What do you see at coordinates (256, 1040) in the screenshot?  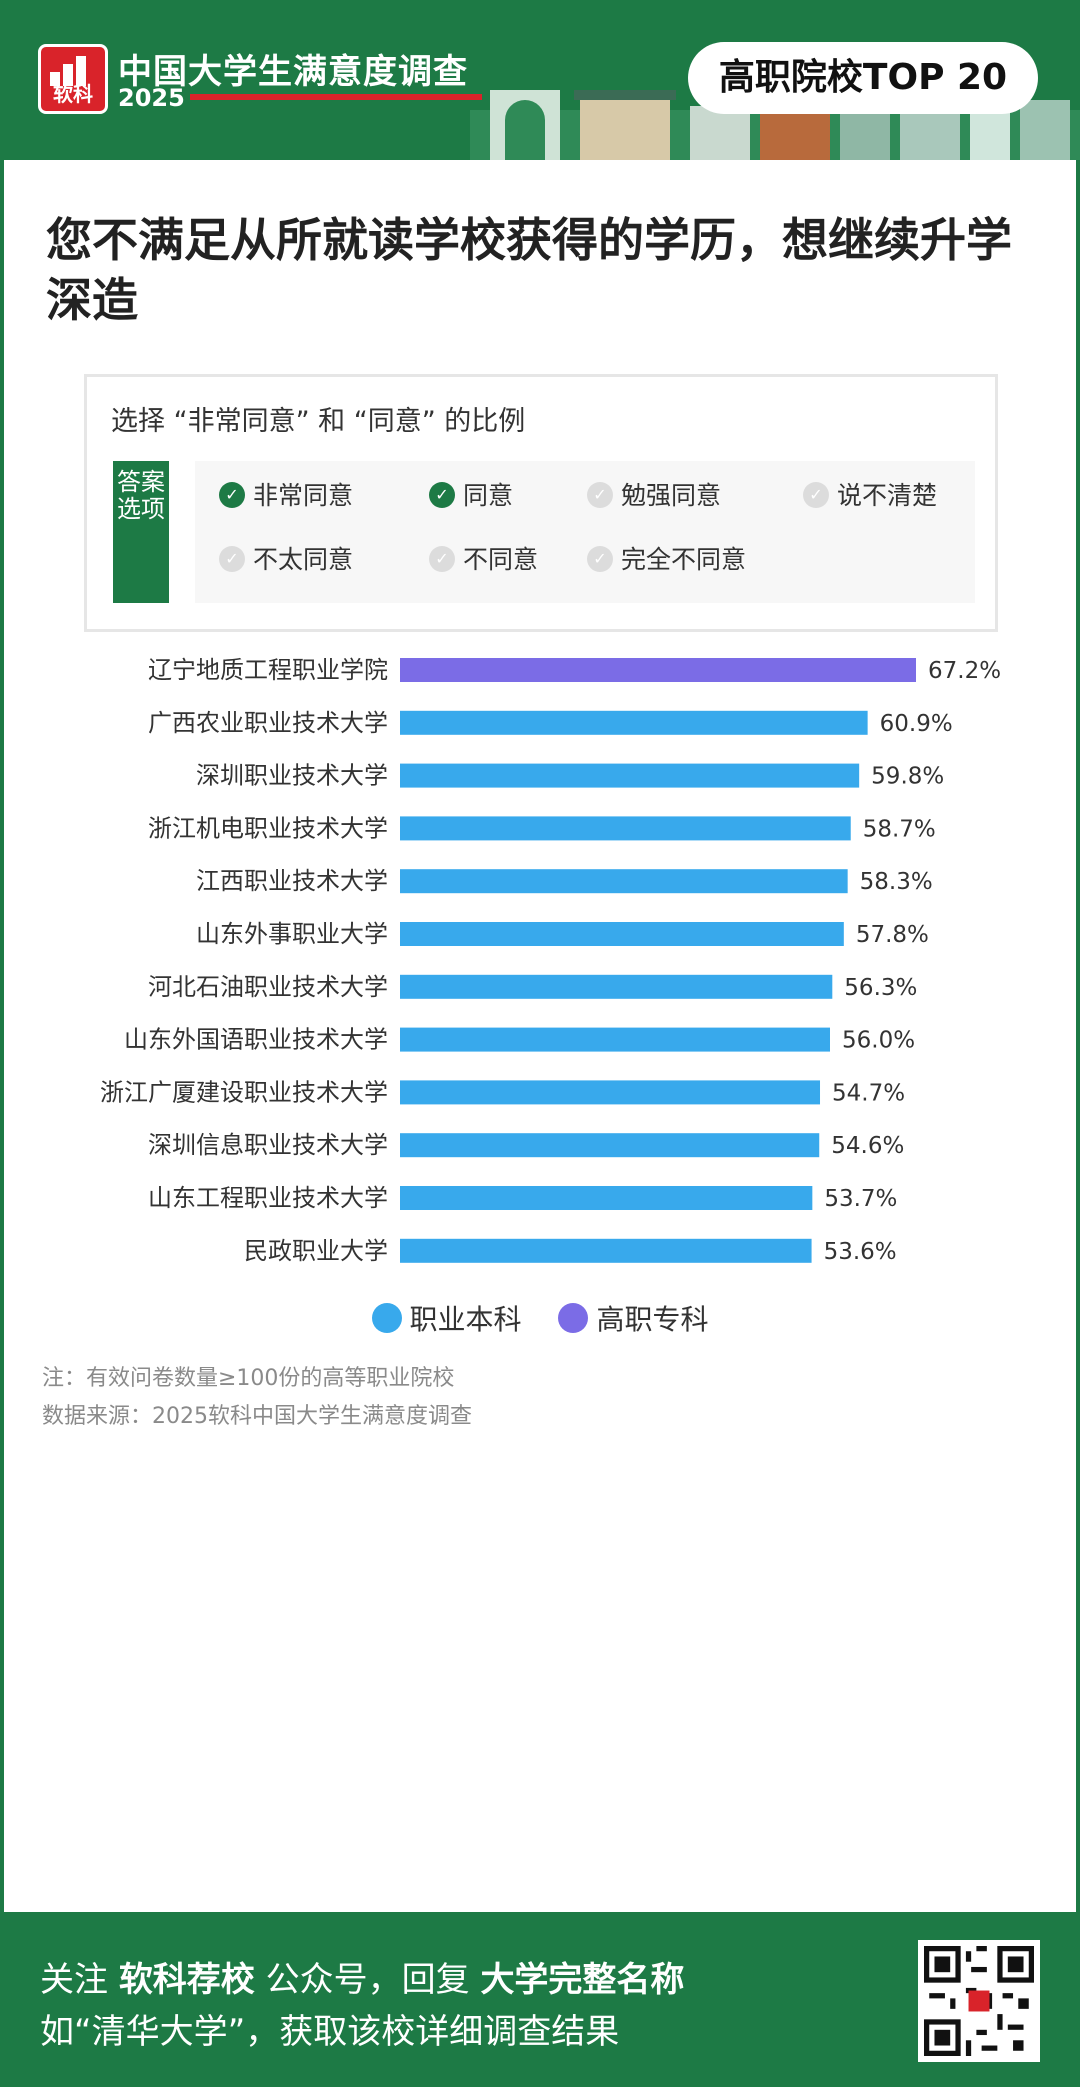 I see `category-label: 山东外国语职业技术大学` at bounding box center [256, 1040].